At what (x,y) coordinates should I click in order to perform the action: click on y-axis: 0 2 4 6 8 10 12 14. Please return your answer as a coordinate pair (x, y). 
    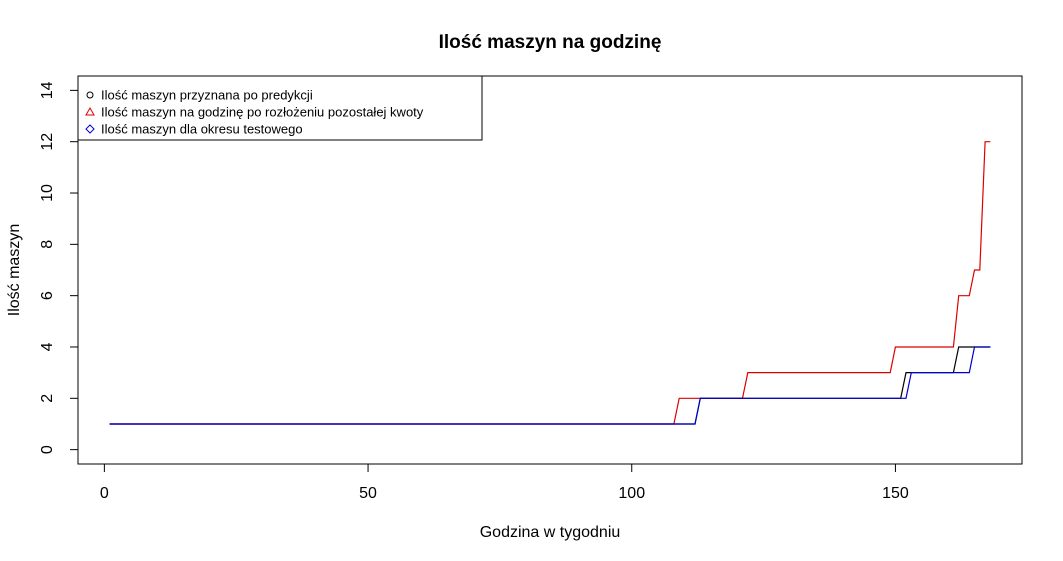
    Looking at the image, I should click on (59, 267).